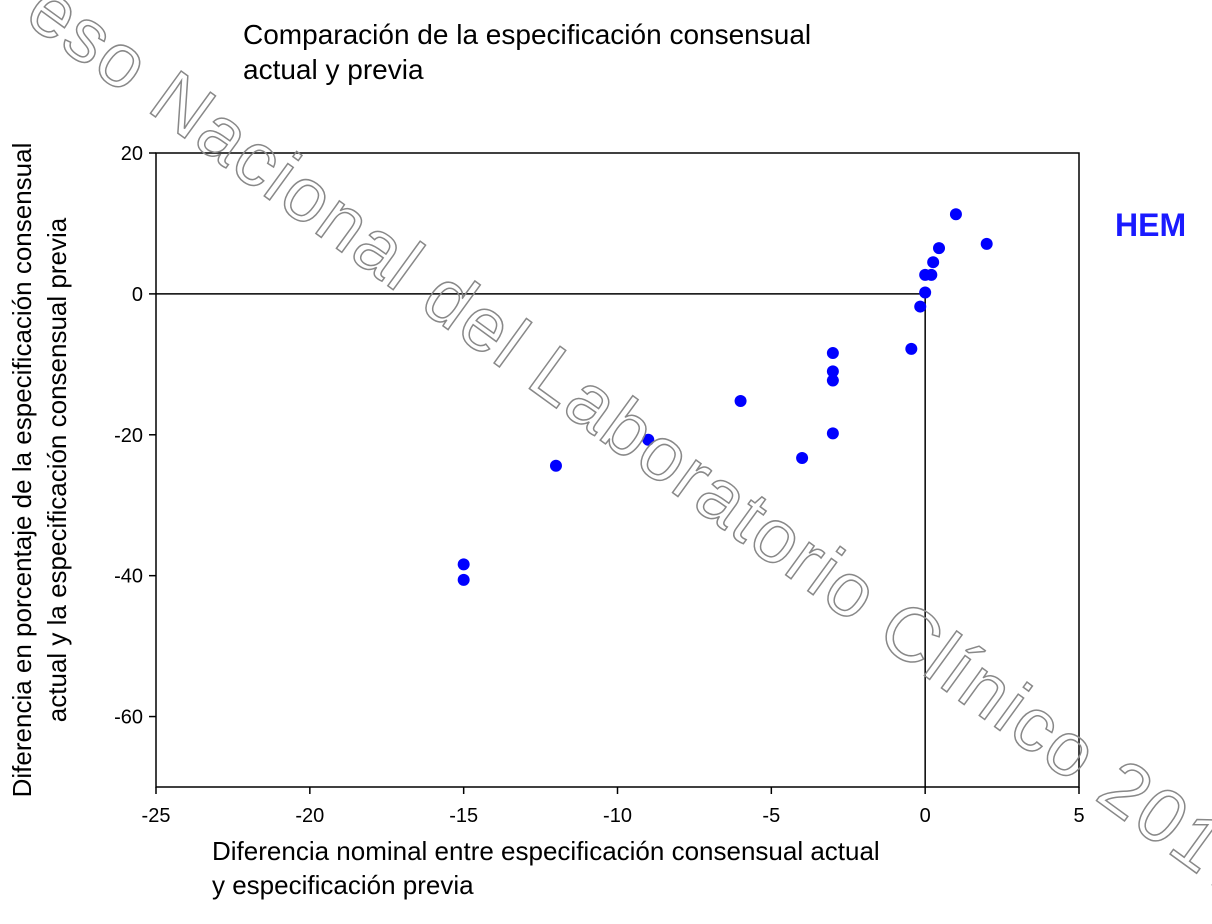 This screenshot has height=924, width=1212. What do you see at coordinates (309, 816) in the screenshot?
I see `x-tick-label: -20` at bounding box center [309, 816].